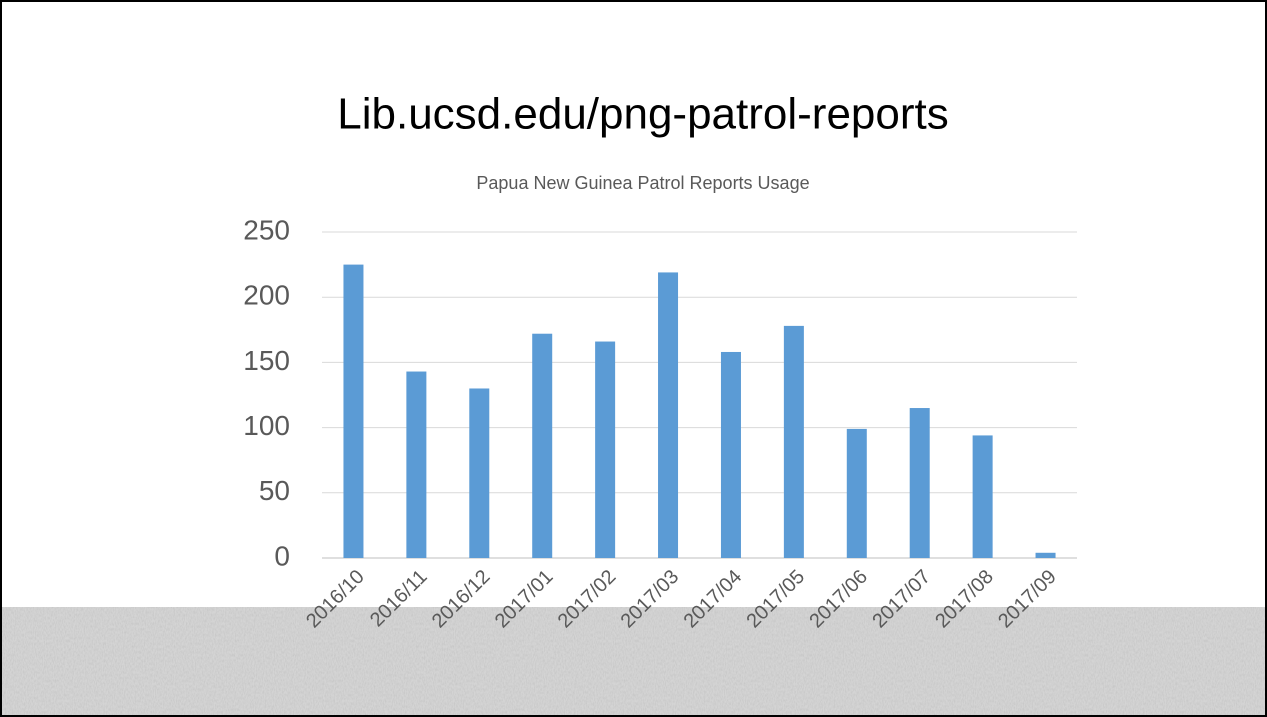 This screenshot has height=717, width=1267. What do you see at coordinates (266, 360) in the screenshot?
I see `y-tick-label: 150` at bounding box center [266, 360].